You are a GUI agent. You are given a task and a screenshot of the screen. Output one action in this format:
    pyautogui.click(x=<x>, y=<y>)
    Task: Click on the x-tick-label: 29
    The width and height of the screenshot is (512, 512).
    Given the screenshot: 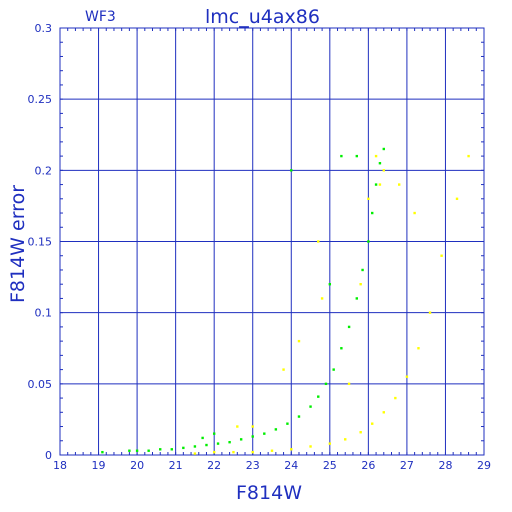 What is the action you would take?
    pyautogui.click(x=484, y=465)
    